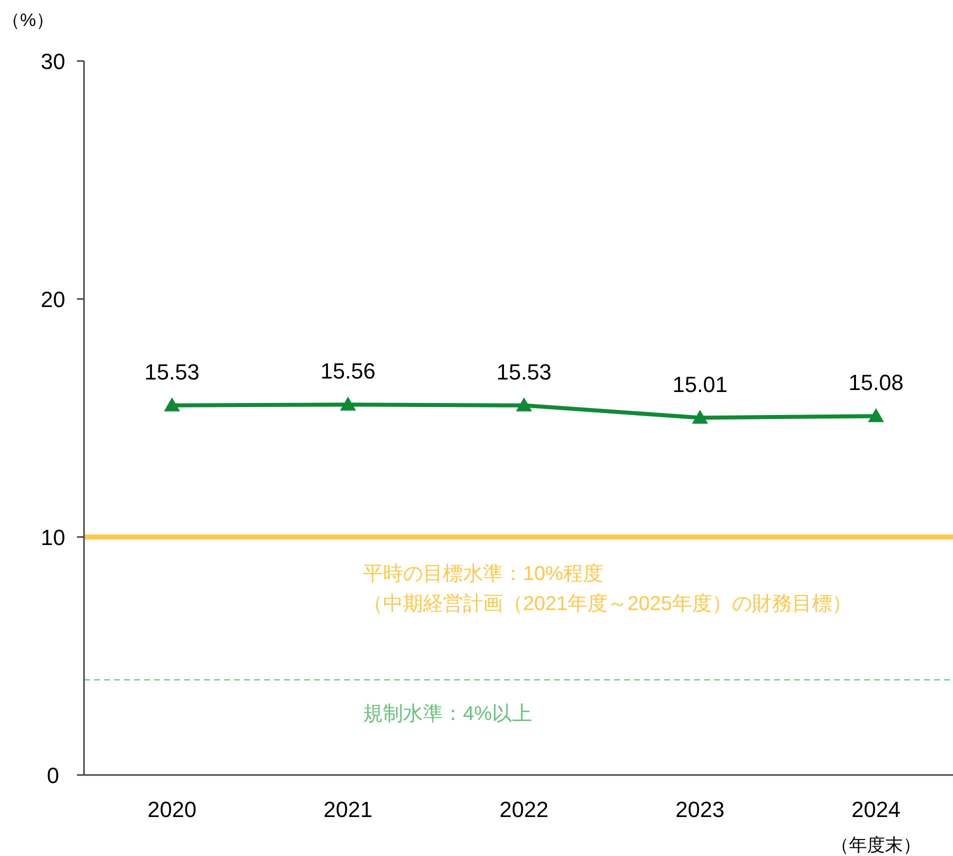 This screenshot has height=856, width=953. What do you see at coordinates (447, 713) in the screenshot?
I see `ref-line-label: 規制水準：4%以上` at bounding box center [447, 713].